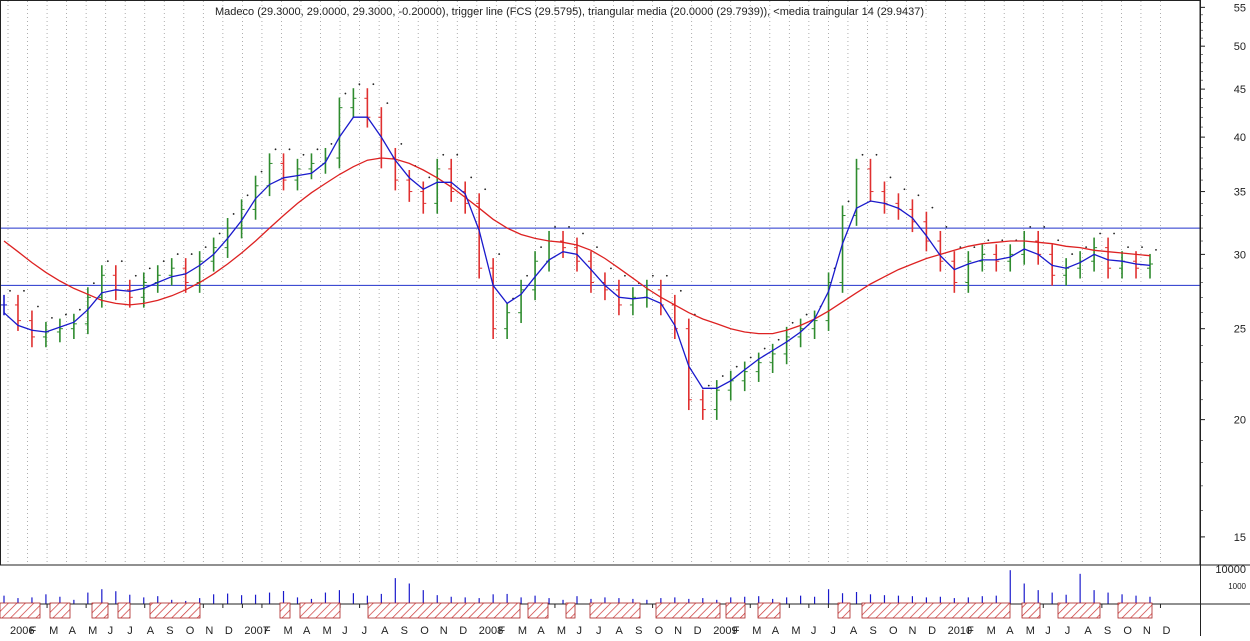  What do you see at coordinates (256, 630) in the screenshot?
I see `x-tick-label: 2007` at bounding box center [256, 630].